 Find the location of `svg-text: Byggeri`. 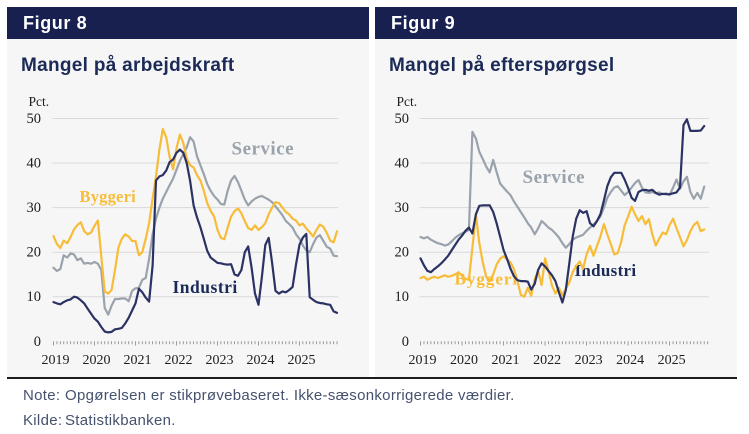

svg-text: Byggeri is located at coordinates (108, 196).